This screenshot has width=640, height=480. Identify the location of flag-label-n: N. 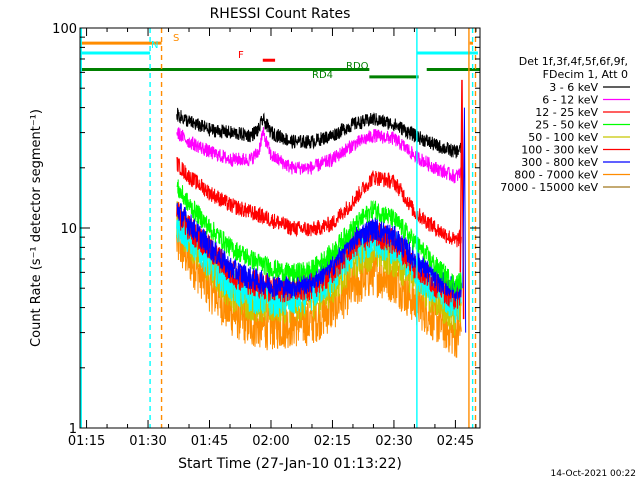
(154, 45).